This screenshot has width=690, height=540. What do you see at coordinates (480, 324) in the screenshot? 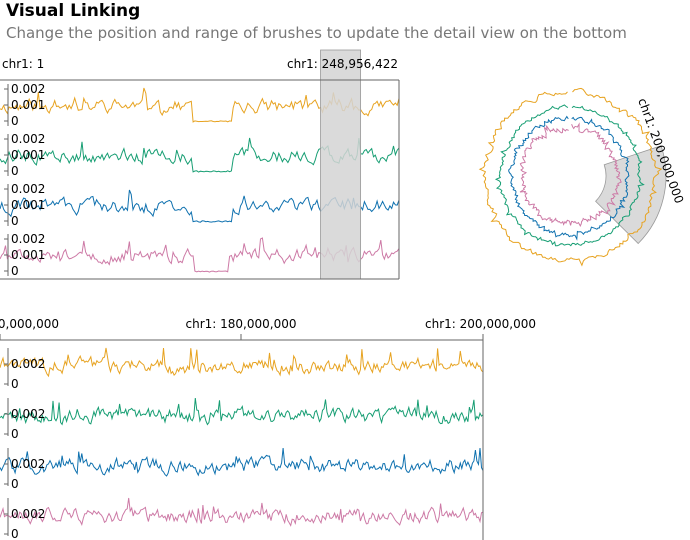
I see `detail-x-tick-label: chr1: 200,000,000` at bounding box center [480, 324].